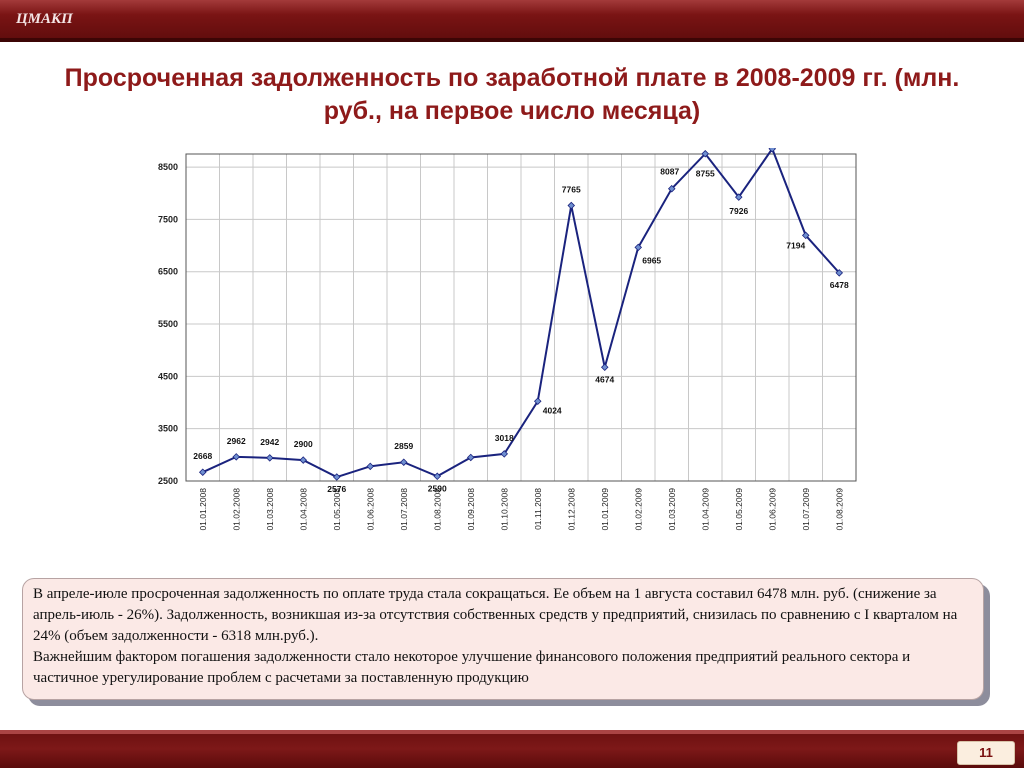 This screenshot has height=768, width=1024. Describe the element at coordinates (236, 441) in the screenshot. I see `data-label: 2962` at that location.